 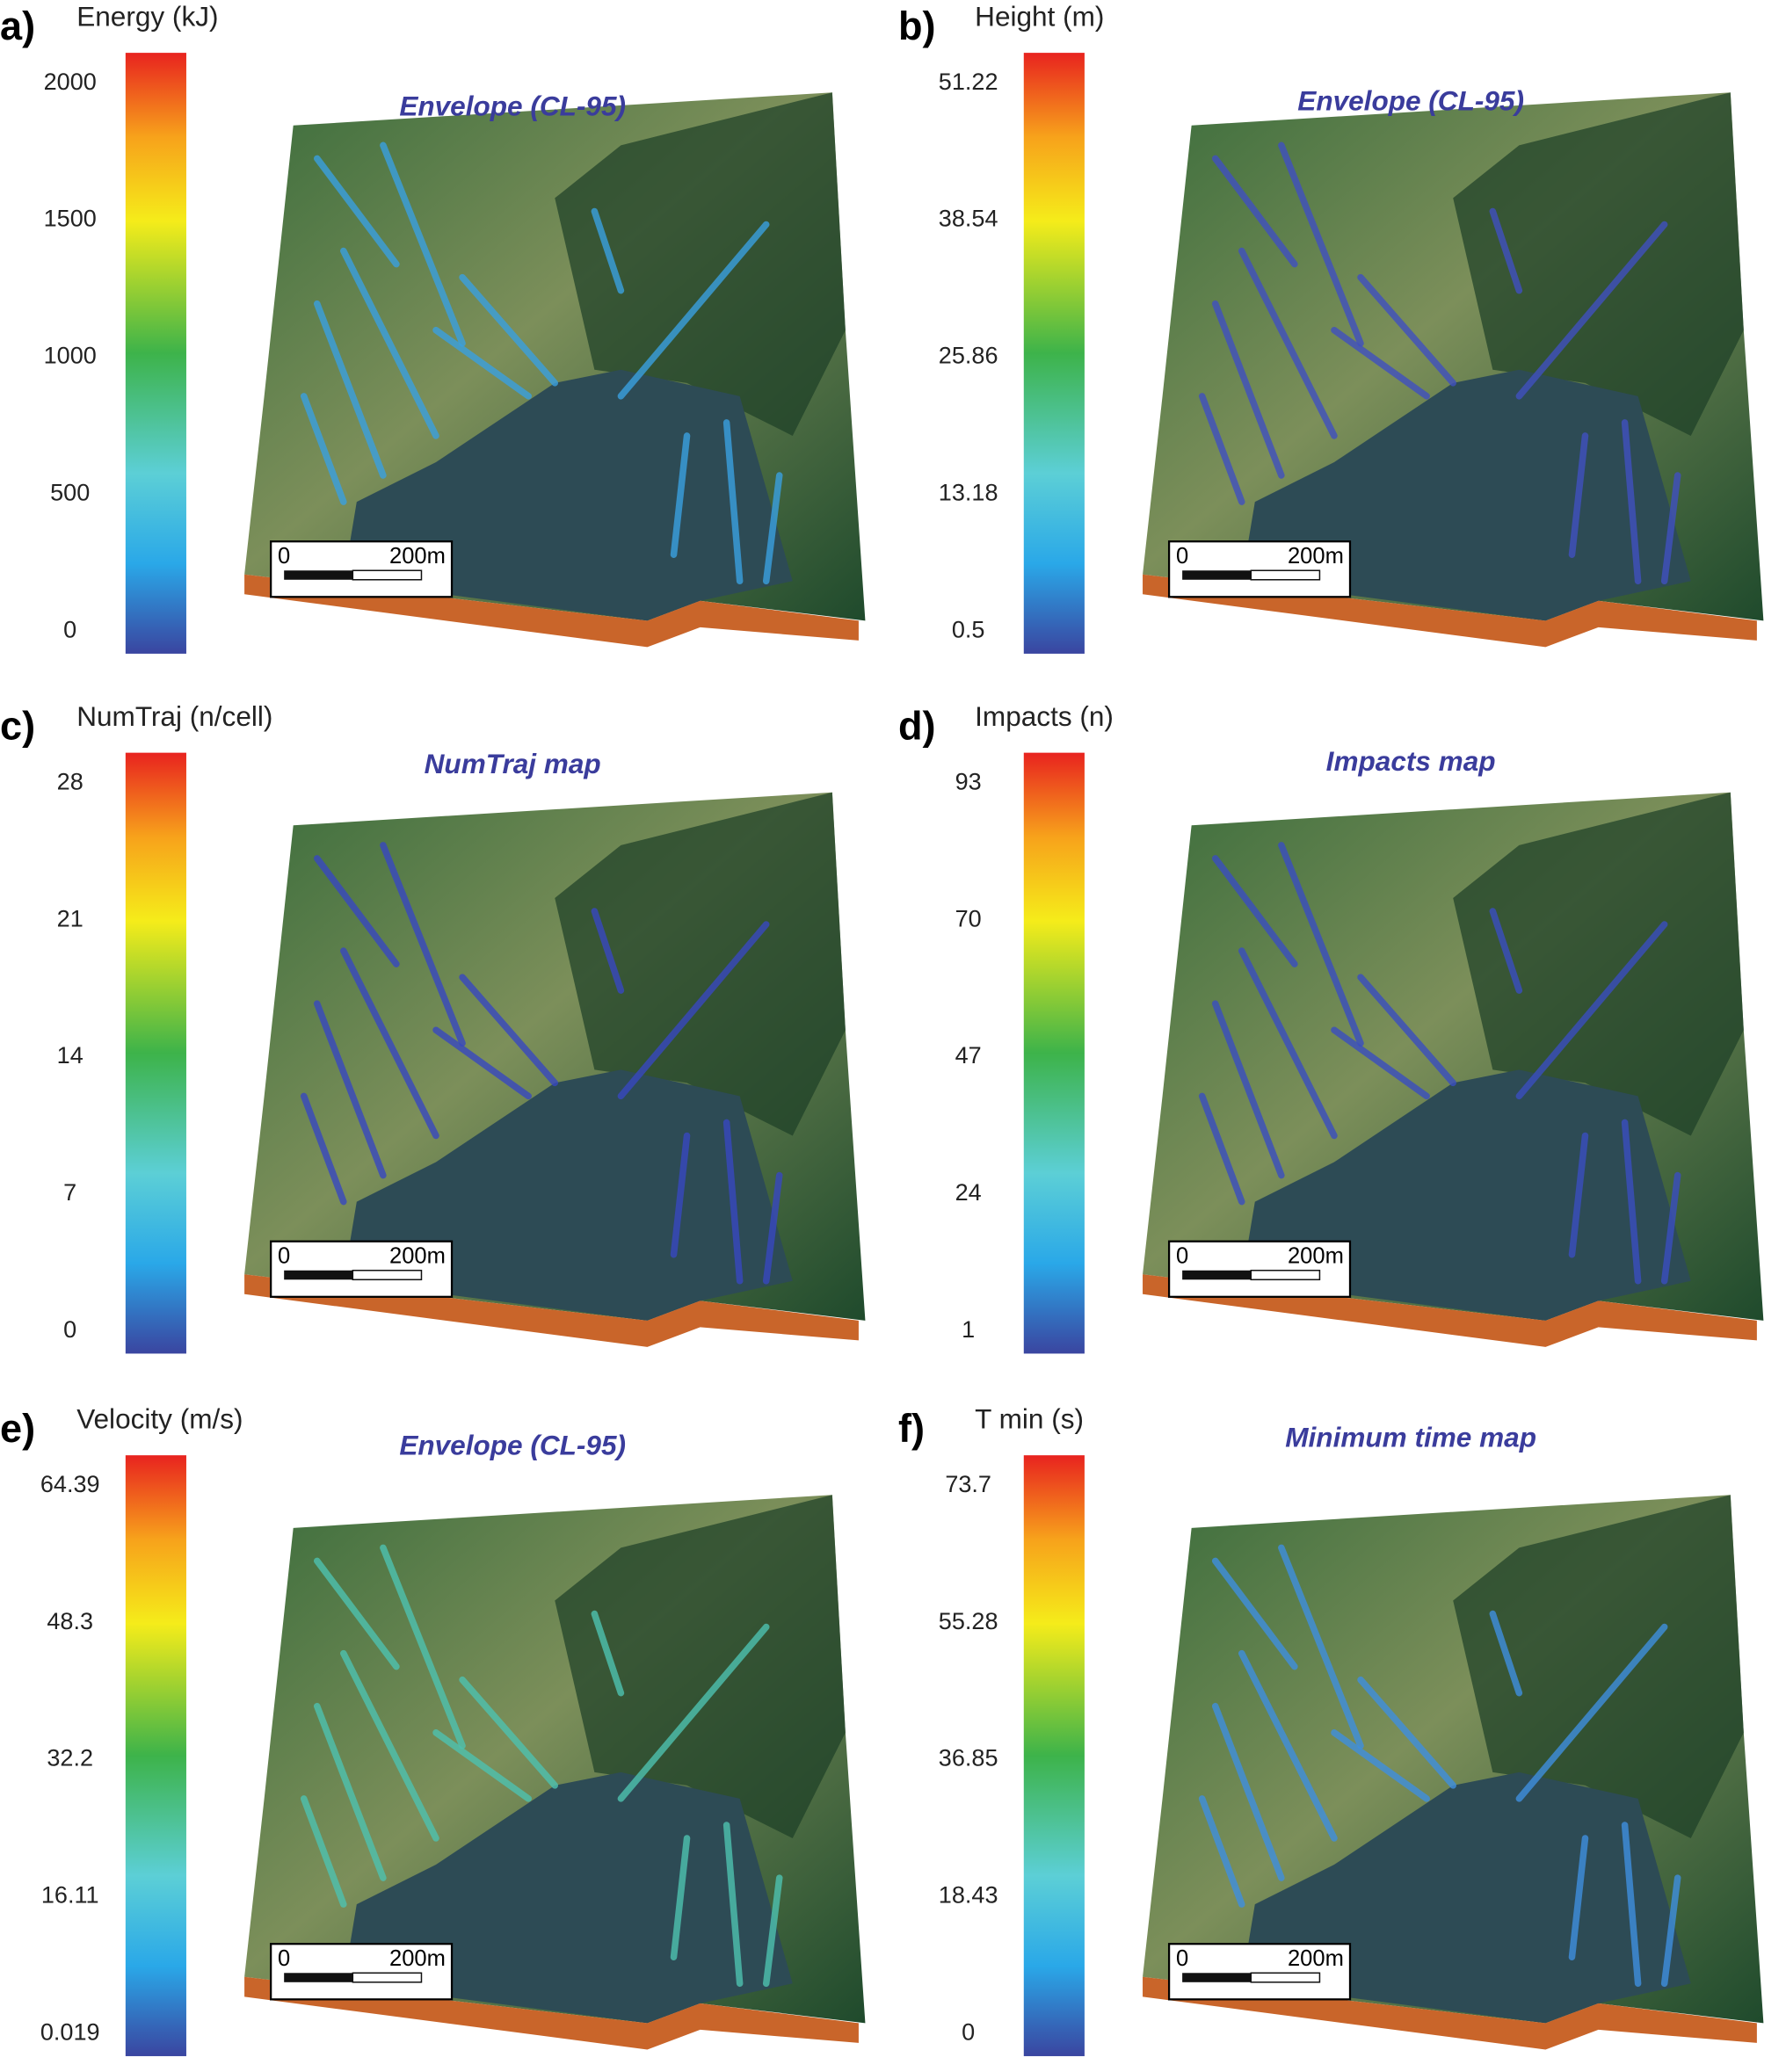 I want to click on colorbar-tick-label: 18.43, so click(x=969, y=1895).